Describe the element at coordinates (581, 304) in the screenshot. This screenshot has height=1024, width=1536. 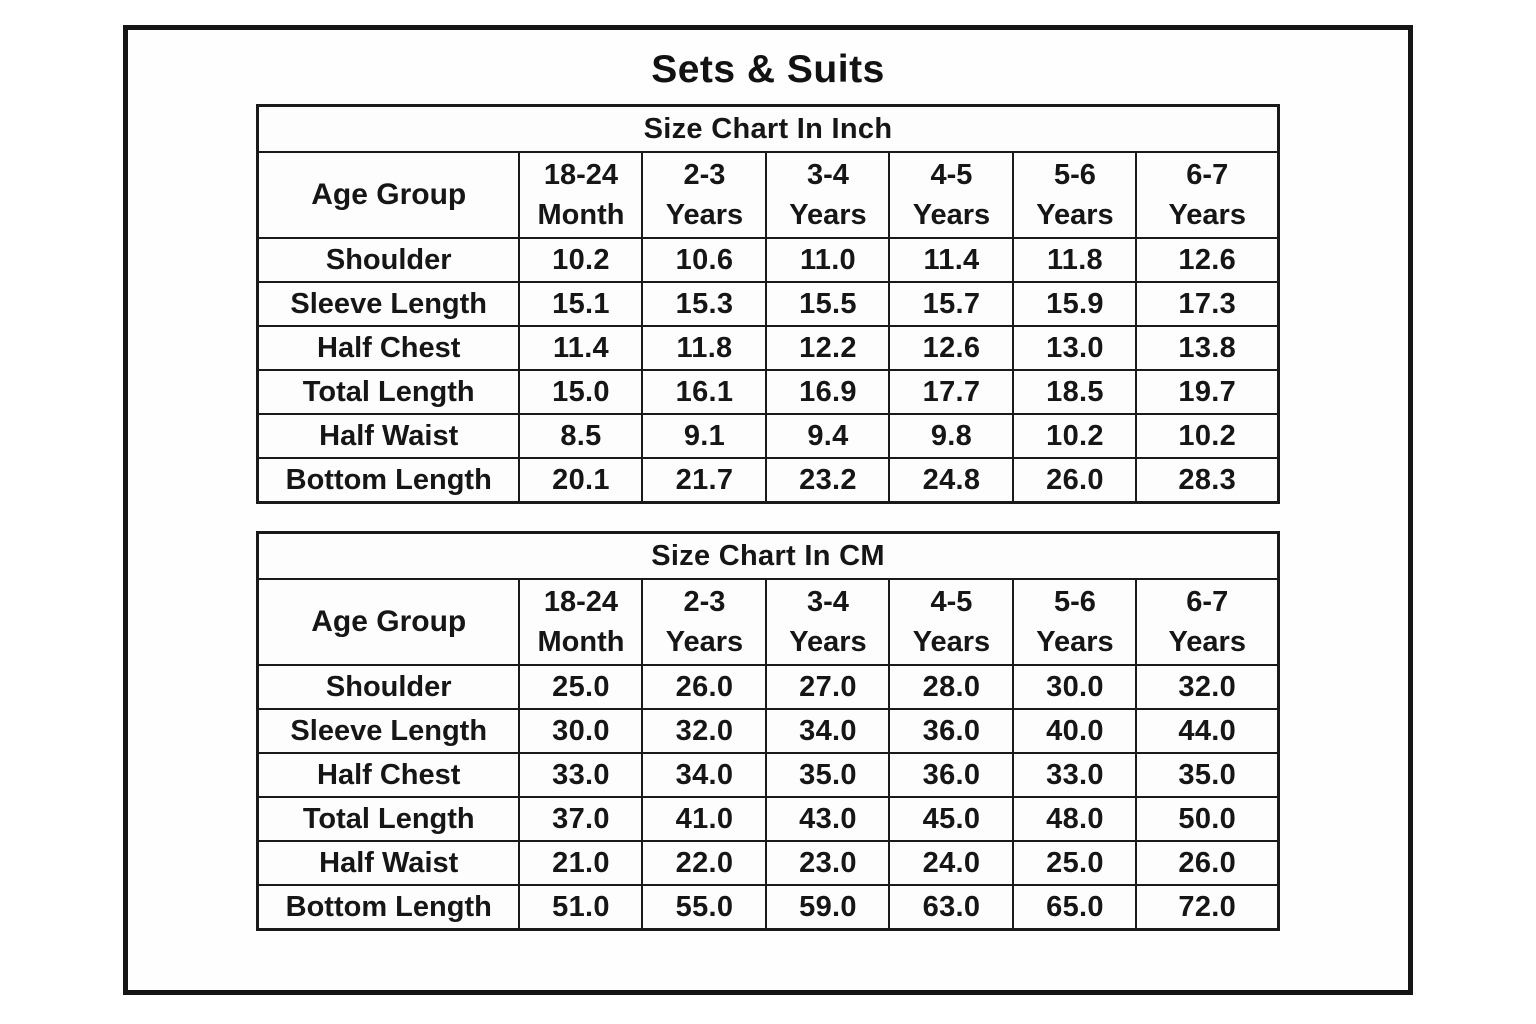
I see `size-value-cell: 15.1` at that location.